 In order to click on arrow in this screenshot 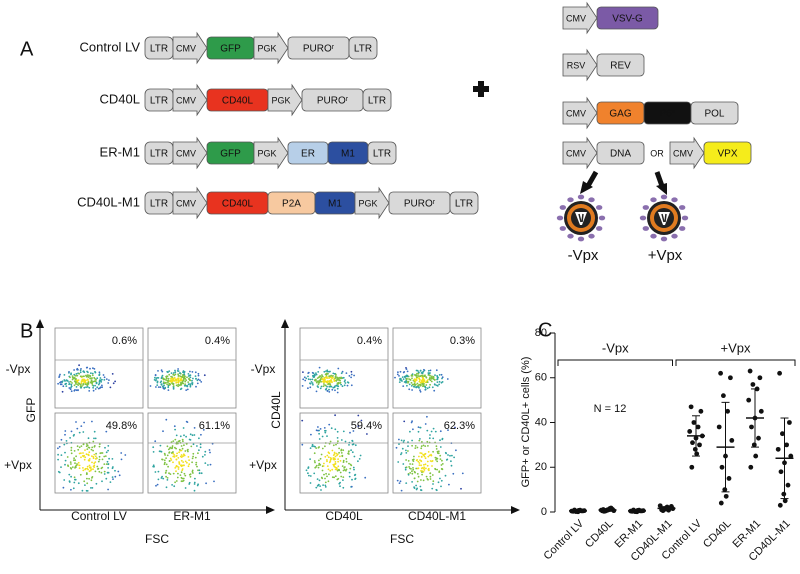, I will do `click(659, 179)`.